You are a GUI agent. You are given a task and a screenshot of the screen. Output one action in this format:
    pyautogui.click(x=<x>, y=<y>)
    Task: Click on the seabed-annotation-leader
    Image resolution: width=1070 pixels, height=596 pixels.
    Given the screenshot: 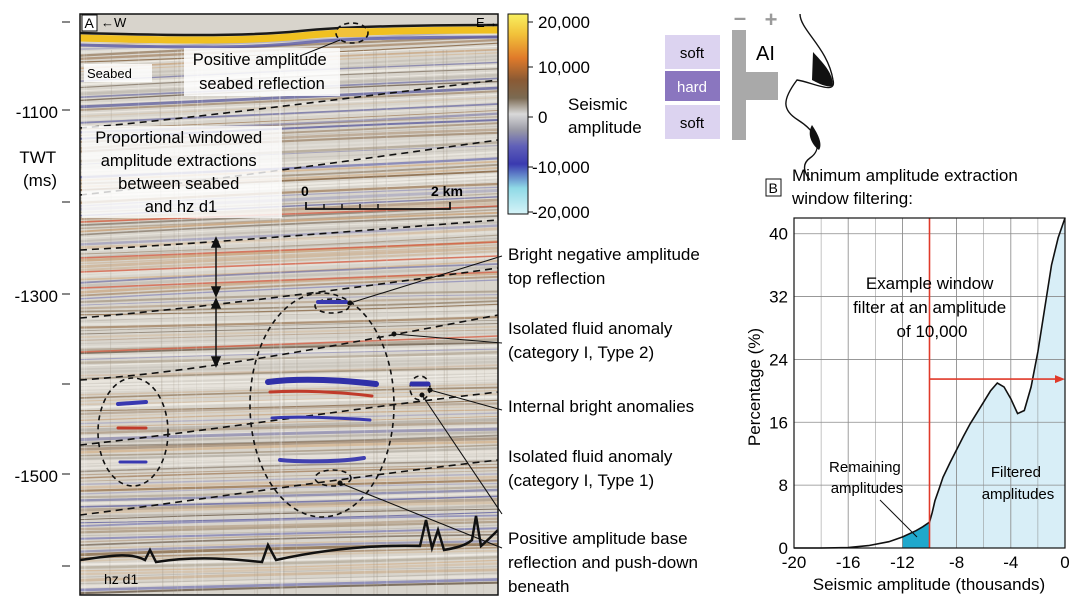 What is the action you would take?
    pyautogui.click(x=320, y=48)
    